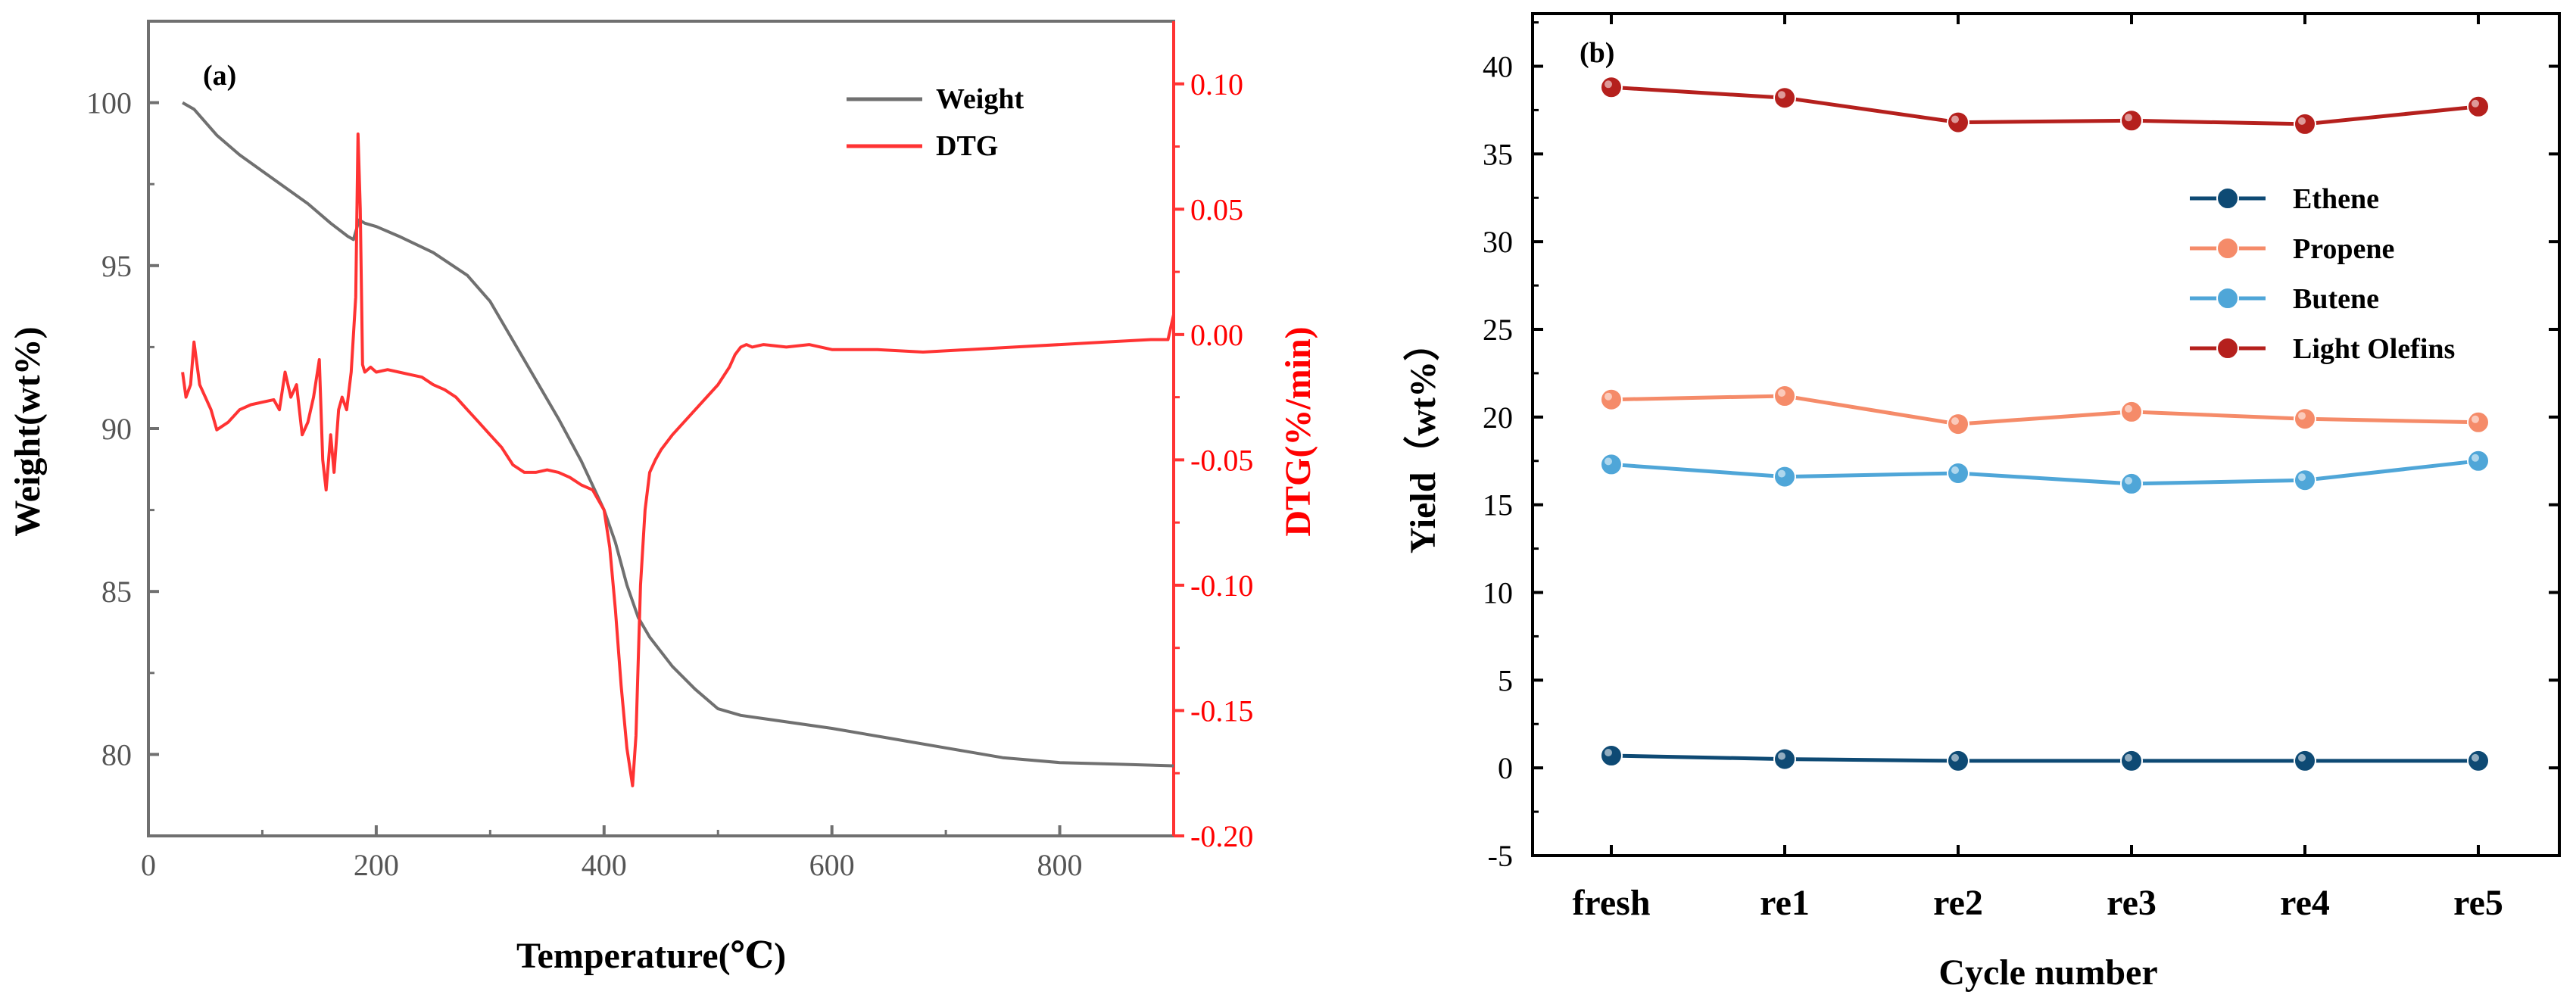  Describe the element at coordinates (116, 754) in the screenshot. I see `panel-a-y-tick-label: 80` at that location.